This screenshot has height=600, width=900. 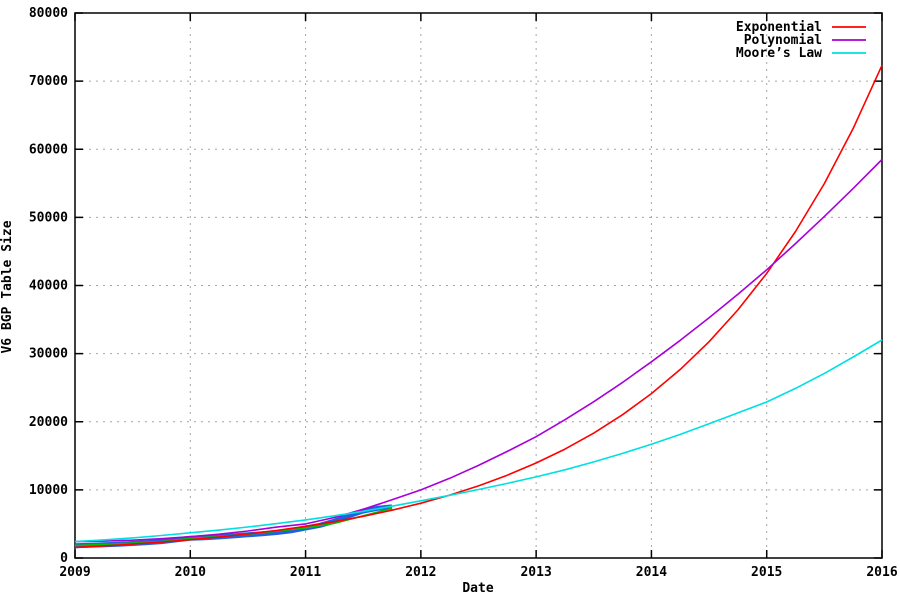 I want to click on x-tick-label: 2013, so click(x=535, y=572).